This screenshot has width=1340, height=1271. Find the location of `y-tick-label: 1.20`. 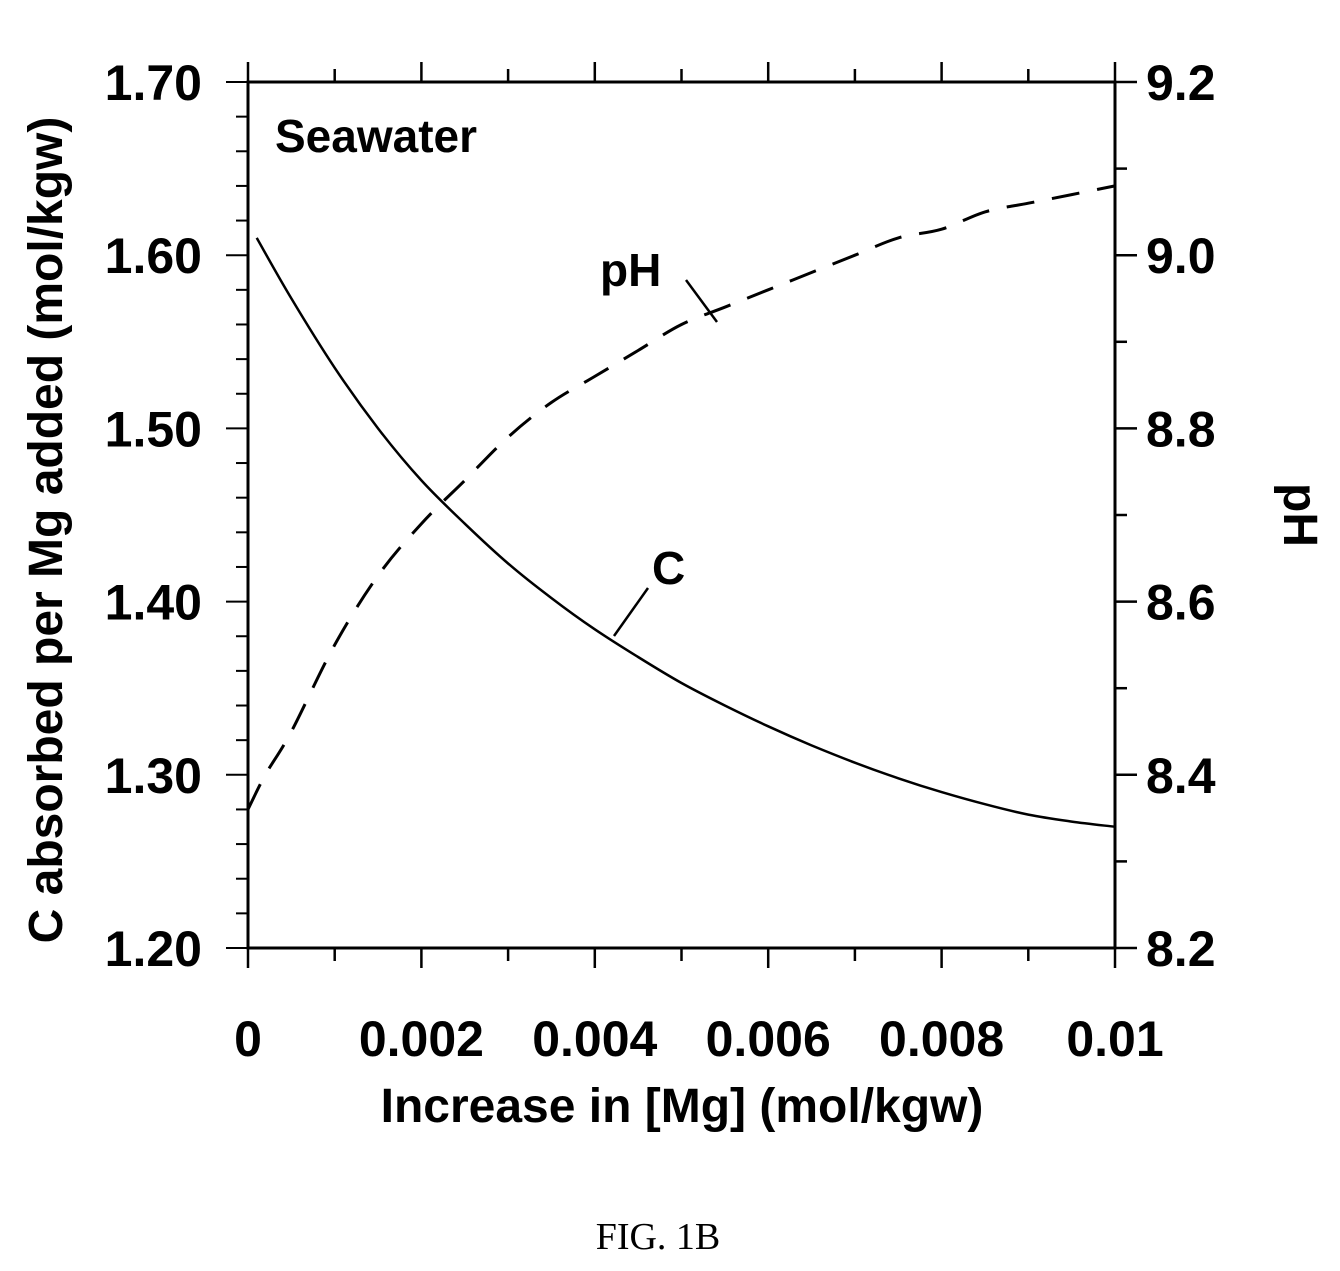

y-tick-label: 1.20 is located at coordinates (153, 949).